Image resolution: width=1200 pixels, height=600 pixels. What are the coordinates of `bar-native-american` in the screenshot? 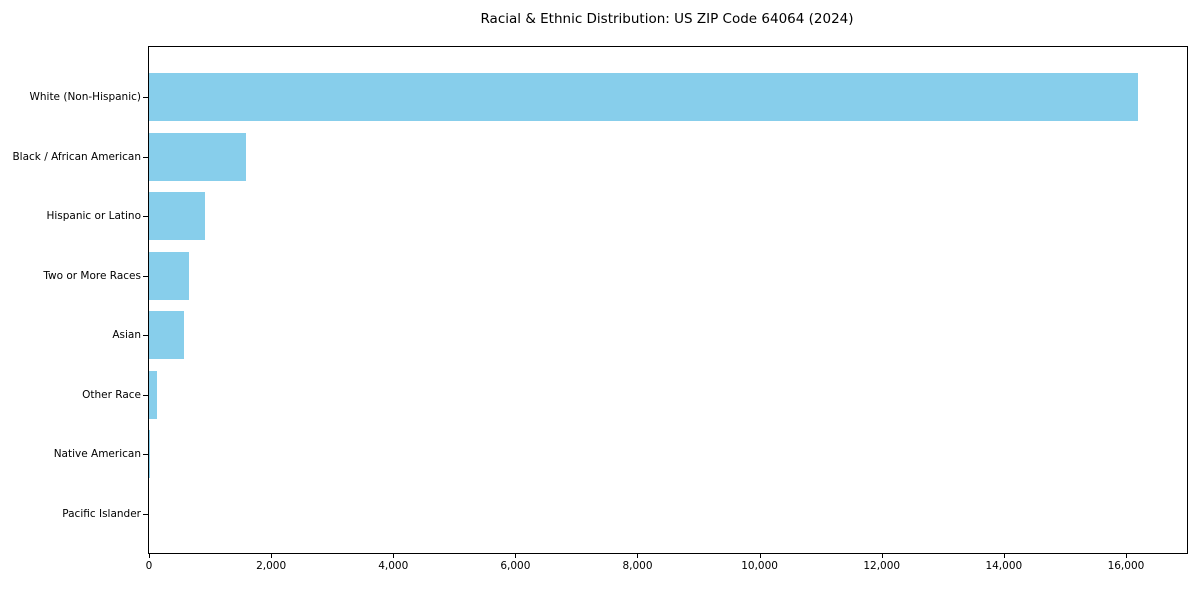 It's located at (150, 454).